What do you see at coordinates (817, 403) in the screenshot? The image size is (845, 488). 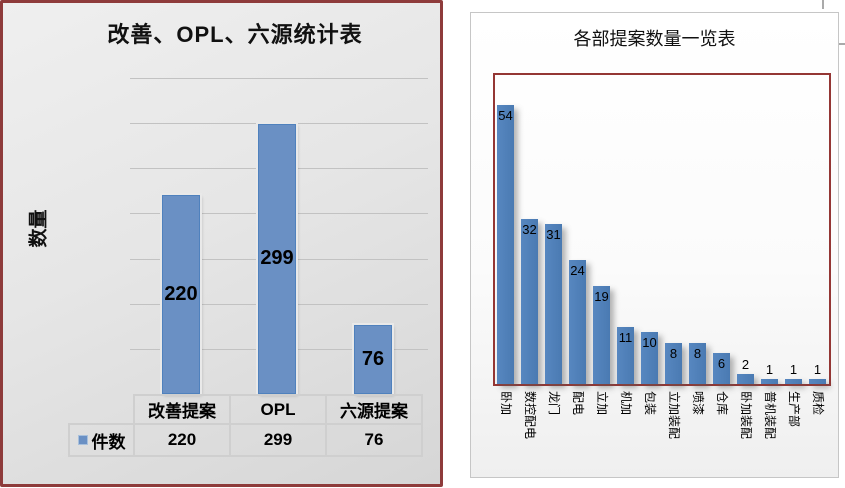 I see `category-label-质检: 质检` at bounding box center [817, 403].